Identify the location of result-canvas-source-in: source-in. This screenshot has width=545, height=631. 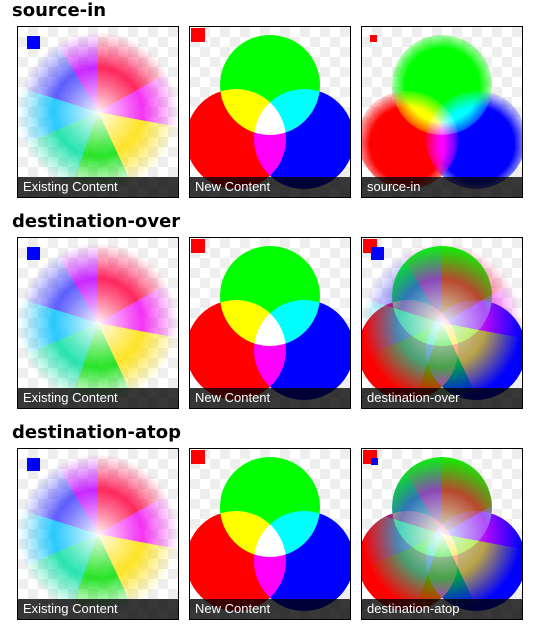
(442, 112).